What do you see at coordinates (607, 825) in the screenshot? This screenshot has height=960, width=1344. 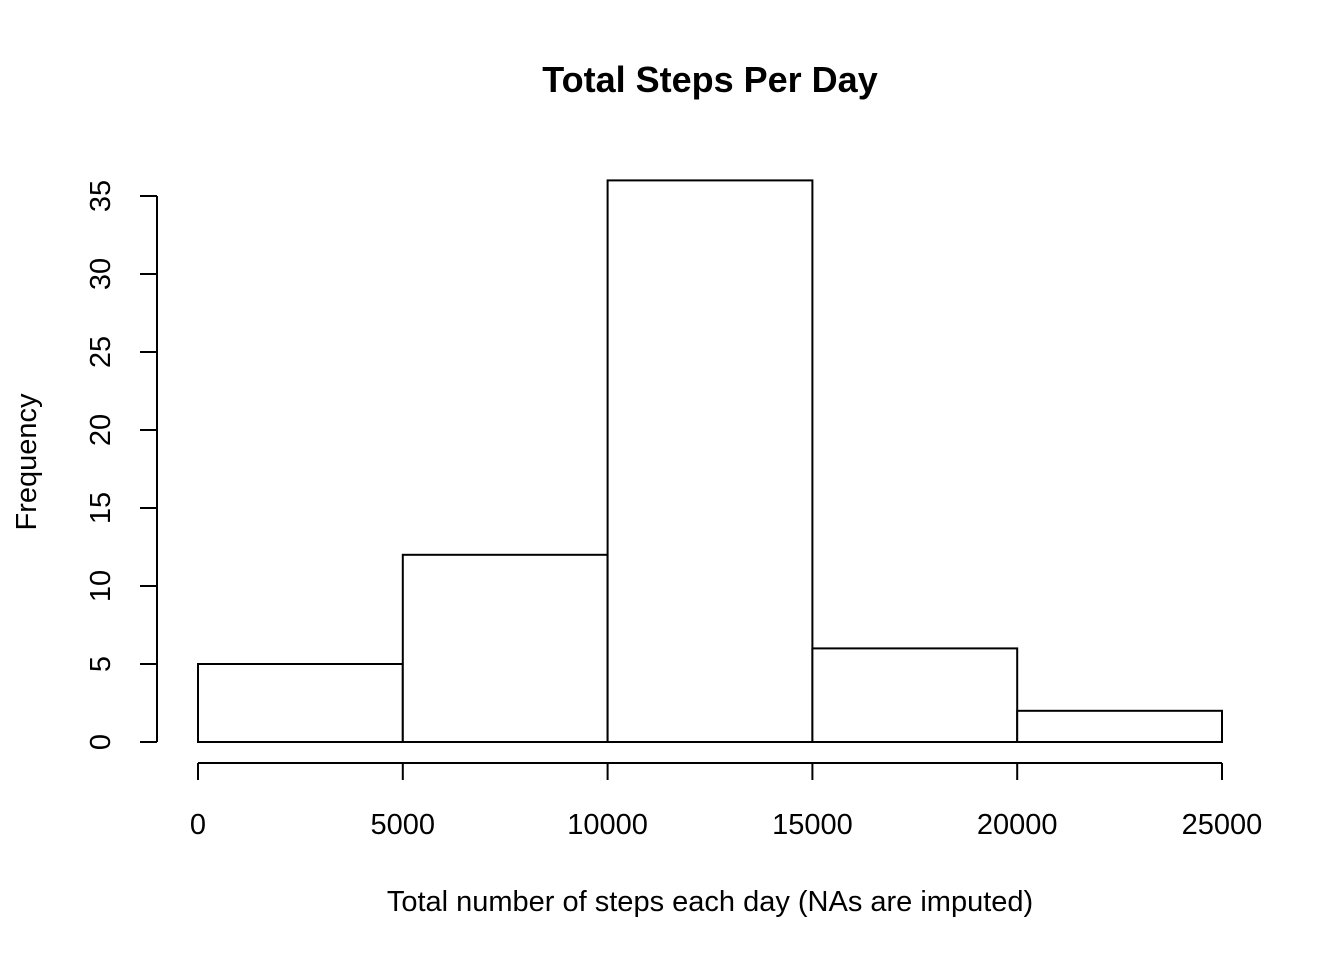 I see `x-tick-label: 10000` at bounding box center [607, 825].